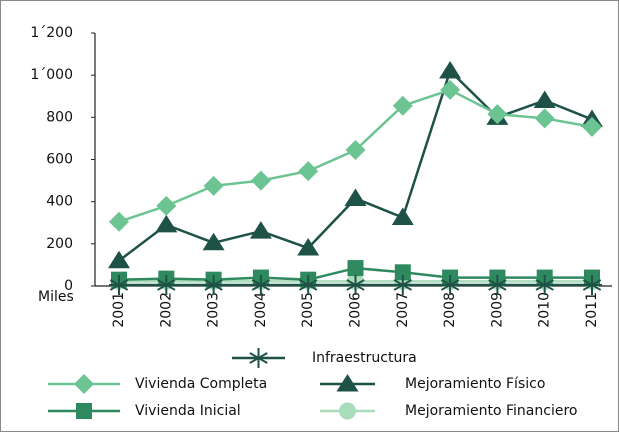 Image resolution: width=619 pixels, height=432 pixels. I want to click on x-tick-label: 2009, so click(497, 310).